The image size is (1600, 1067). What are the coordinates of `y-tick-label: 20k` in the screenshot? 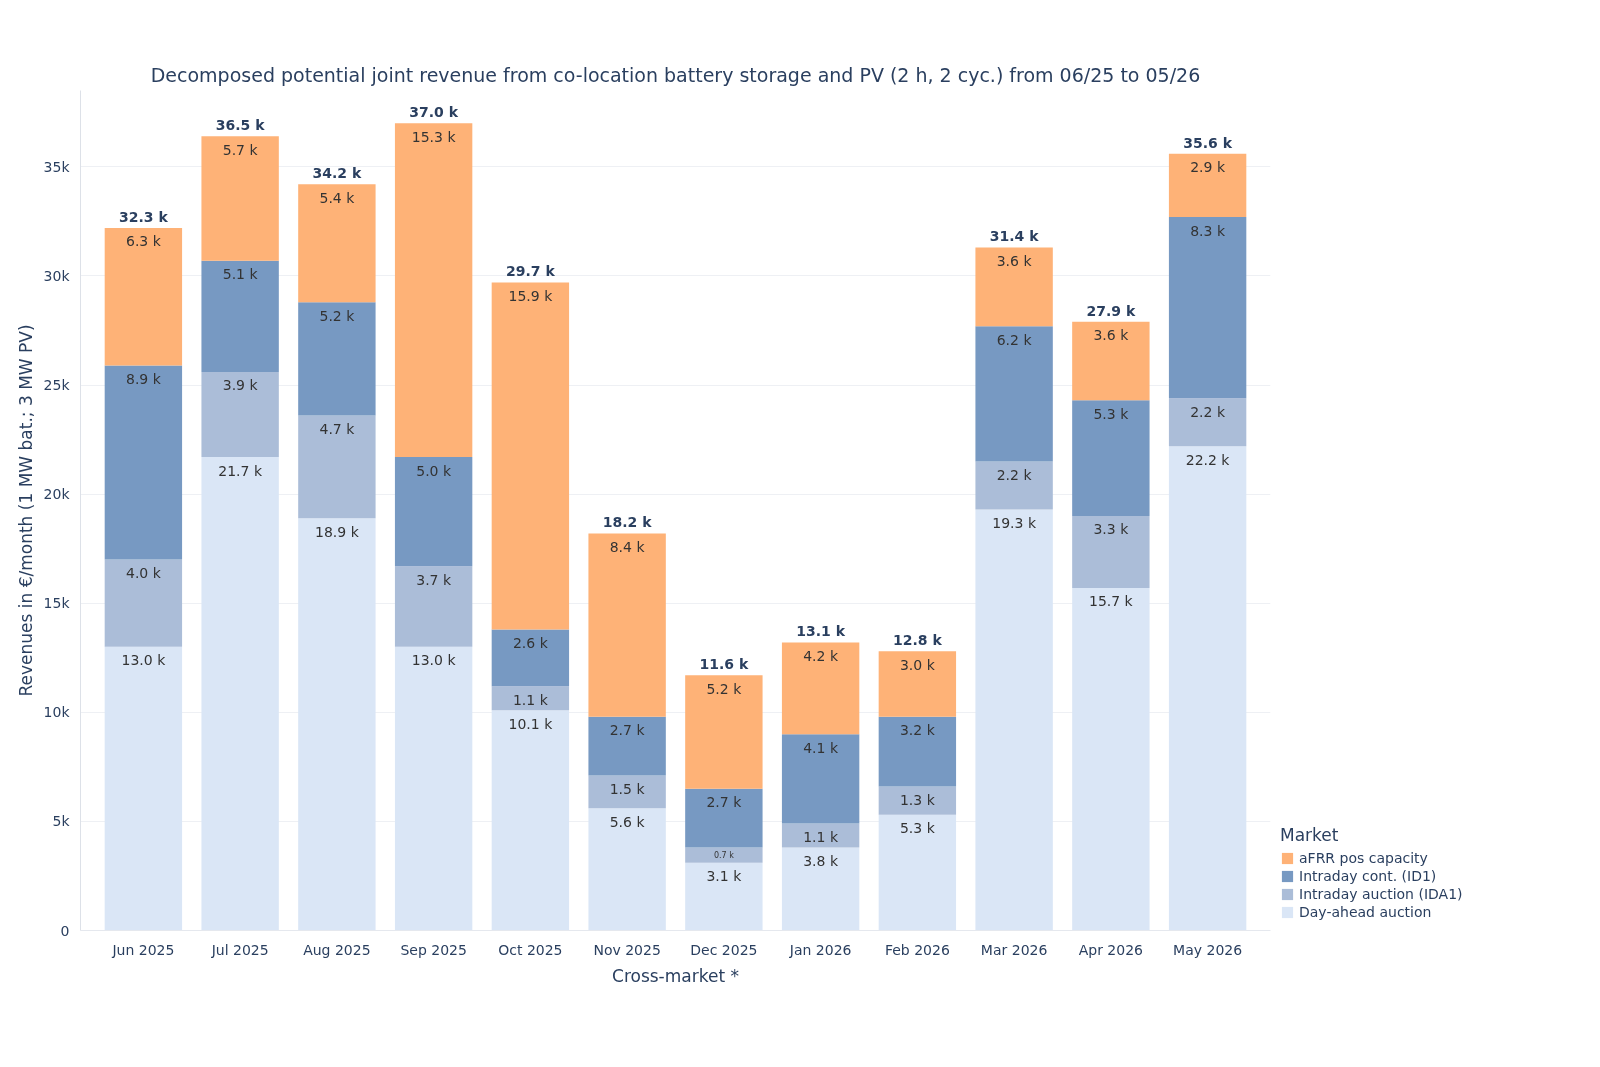 It's located at (57, 494).